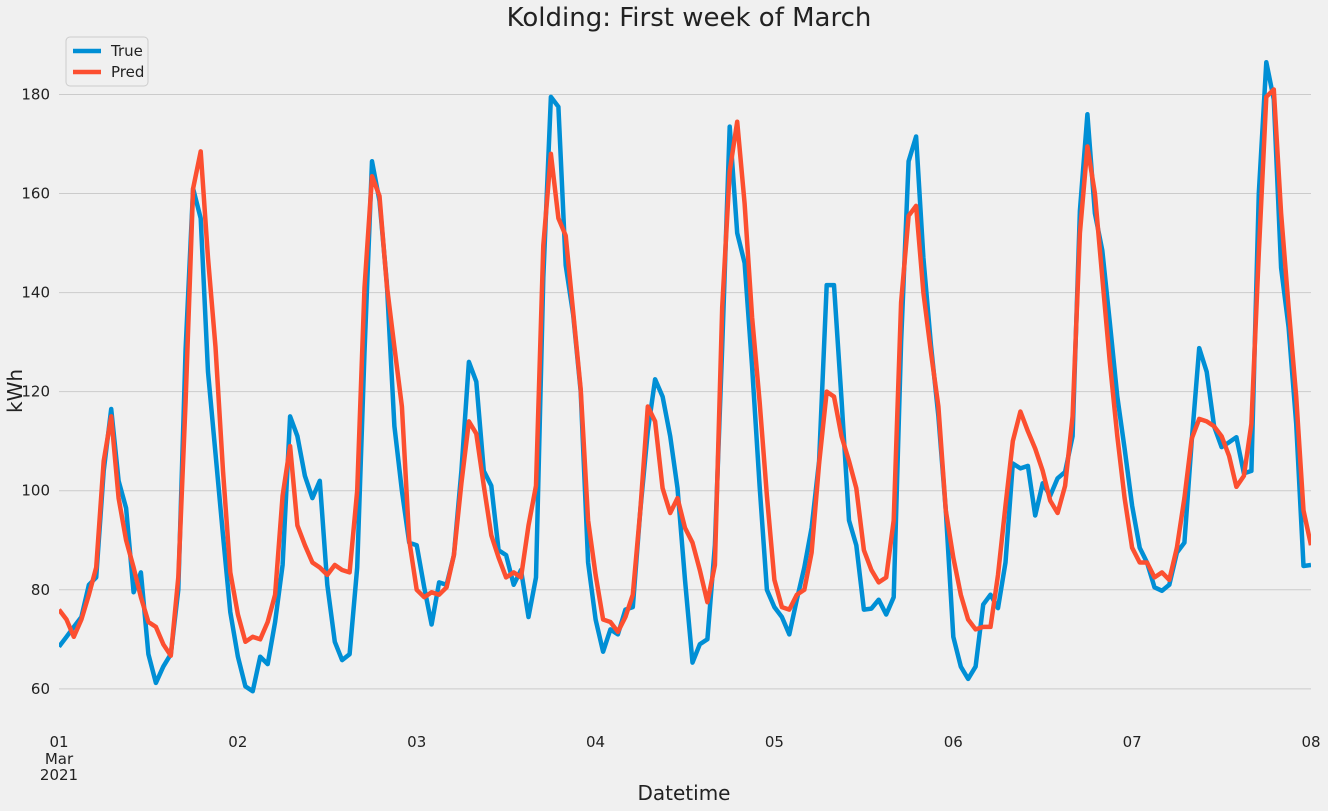  Describe the element at coordinates (59, 759) in the screenshot. I see `x-tick-sublabel: Mar` at that location.